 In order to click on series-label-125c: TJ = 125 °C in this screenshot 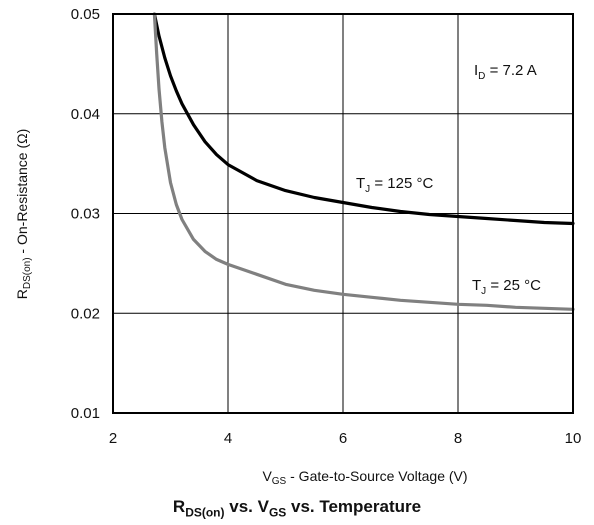, I will do `click(394, 185)`.